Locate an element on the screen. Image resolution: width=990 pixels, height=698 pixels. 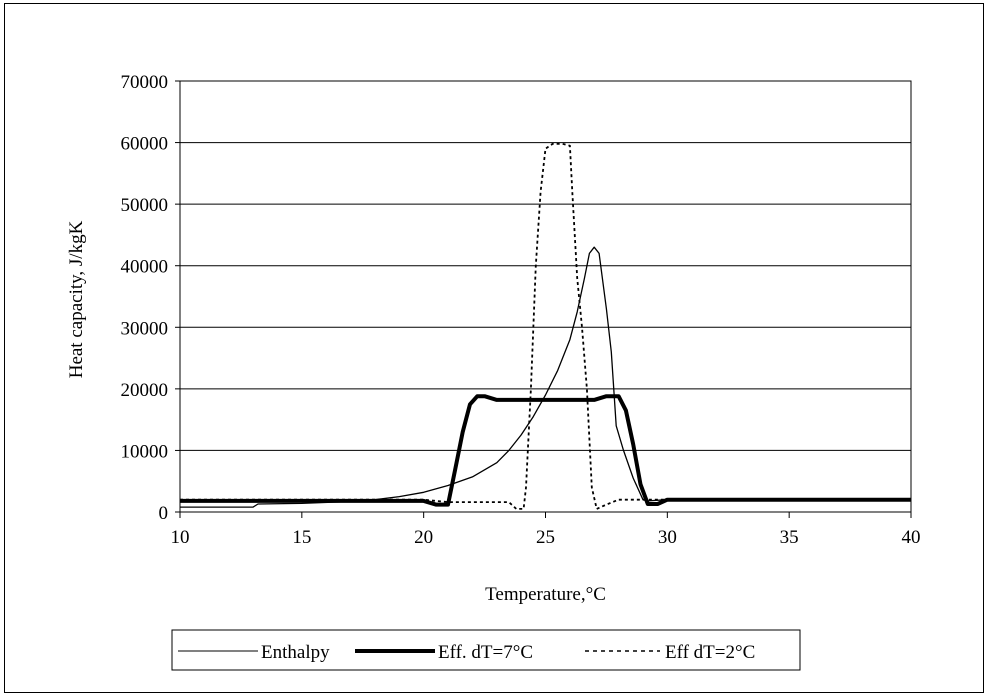
y-tick-label: 30000 is located at coordinates (145, 328).